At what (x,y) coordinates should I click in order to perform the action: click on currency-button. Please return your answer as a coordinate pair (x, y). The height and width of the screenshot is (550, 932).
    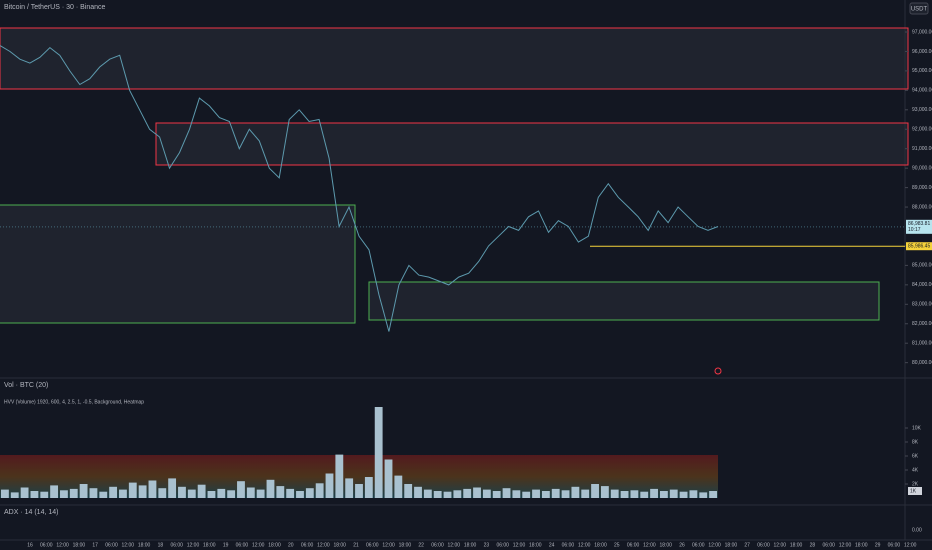
    Looking at the image, I should click on (919, 8).